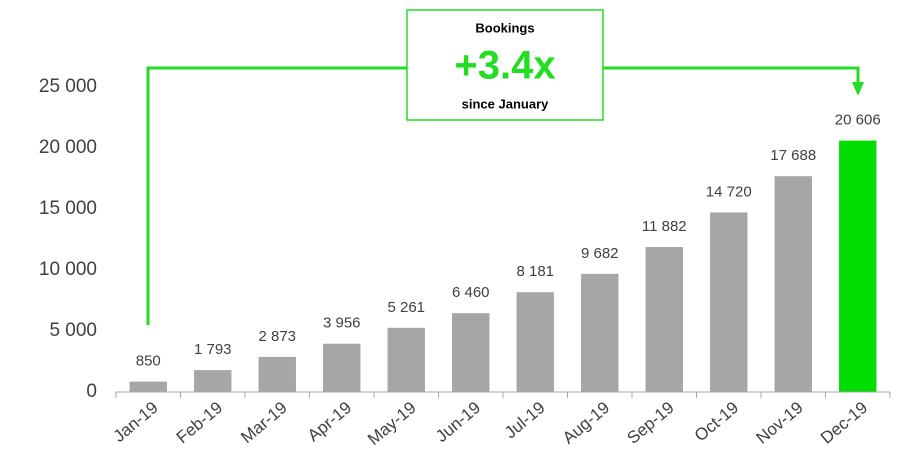  What do you see at coordinates (525, 420) in the screenshot?
I see `x-tick-label: Jul-19` at bounding box center [525, 420].